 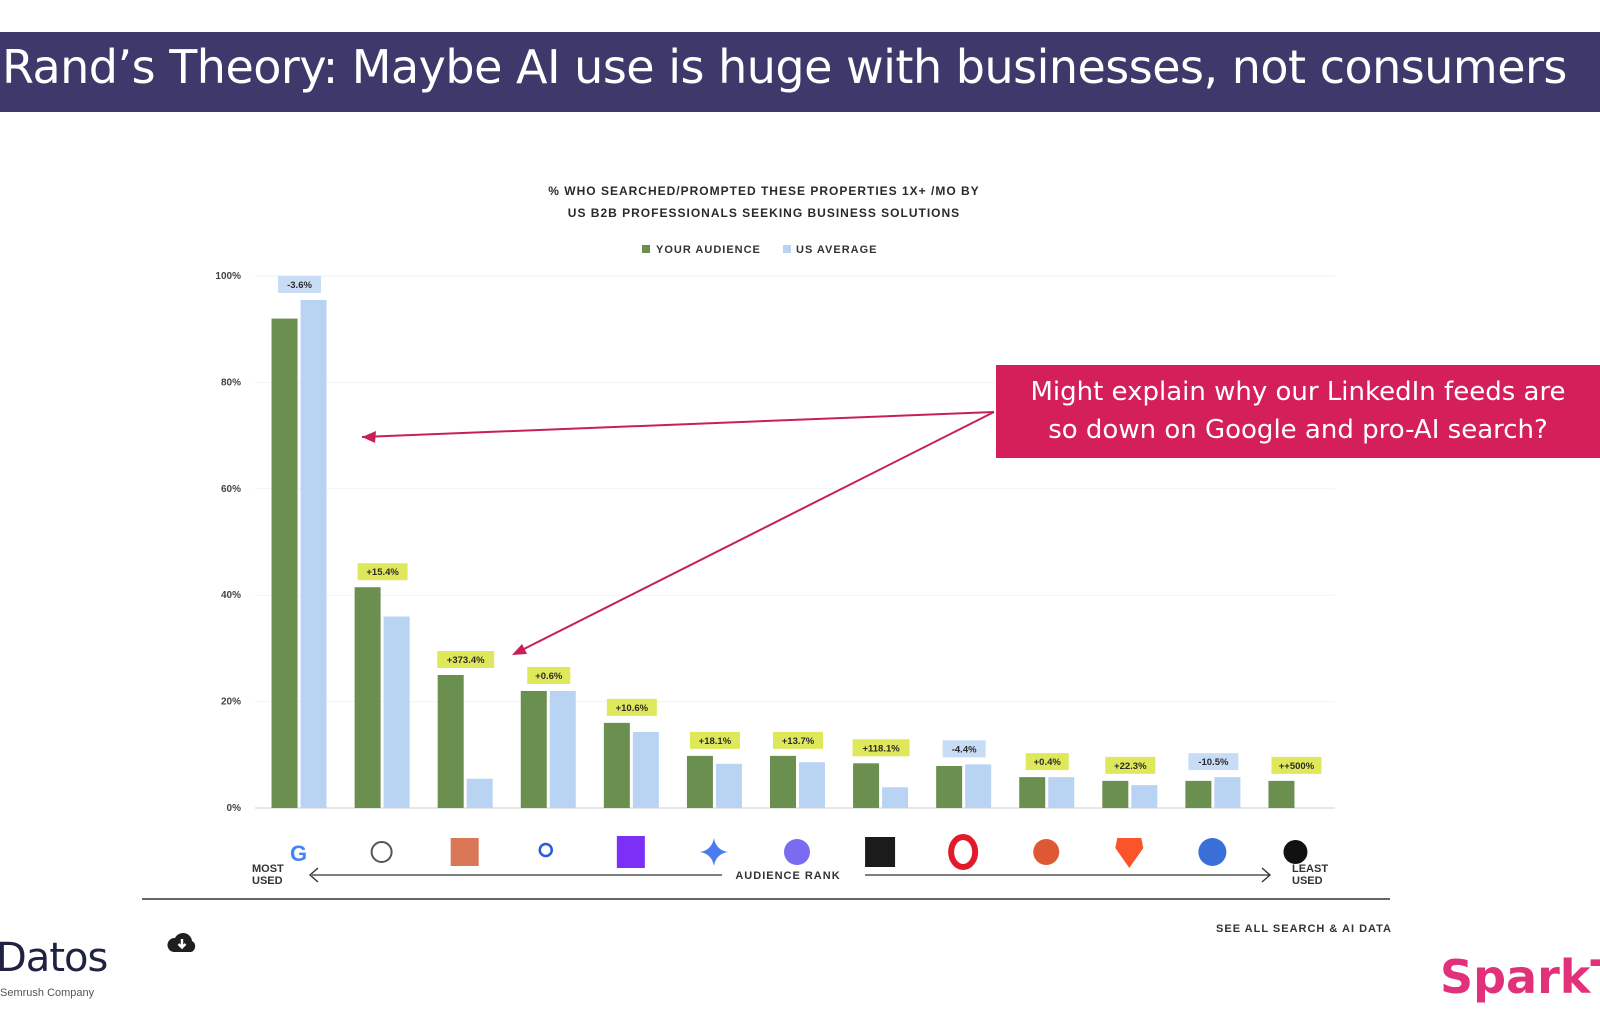 I want to click on diff-label: -4.4%, so click(x=964, y=749).